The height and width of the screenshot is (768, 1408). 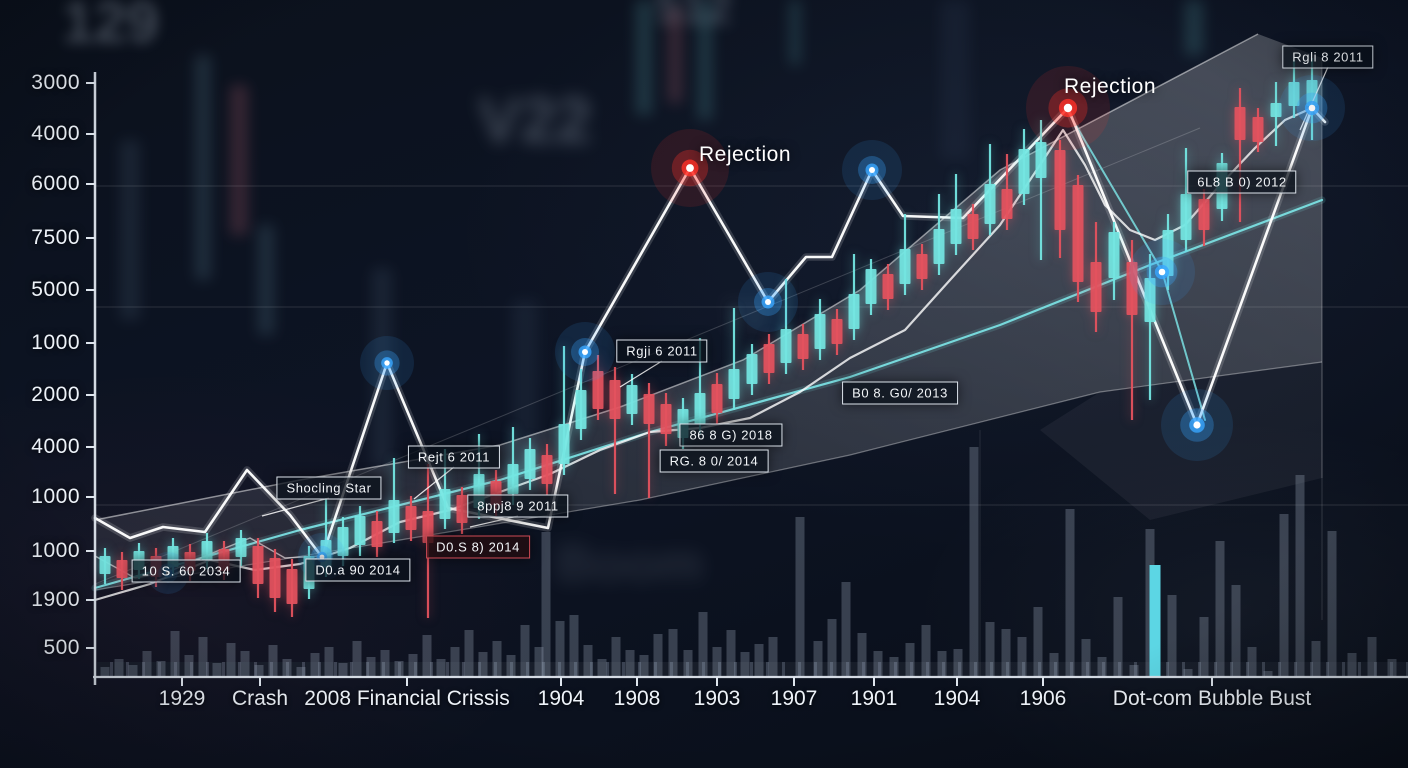 What do you see at coordinates (957, 698) in the screenshot?
I see `x-axis-label-1904b: 1904` at bounding box center [957, 698].